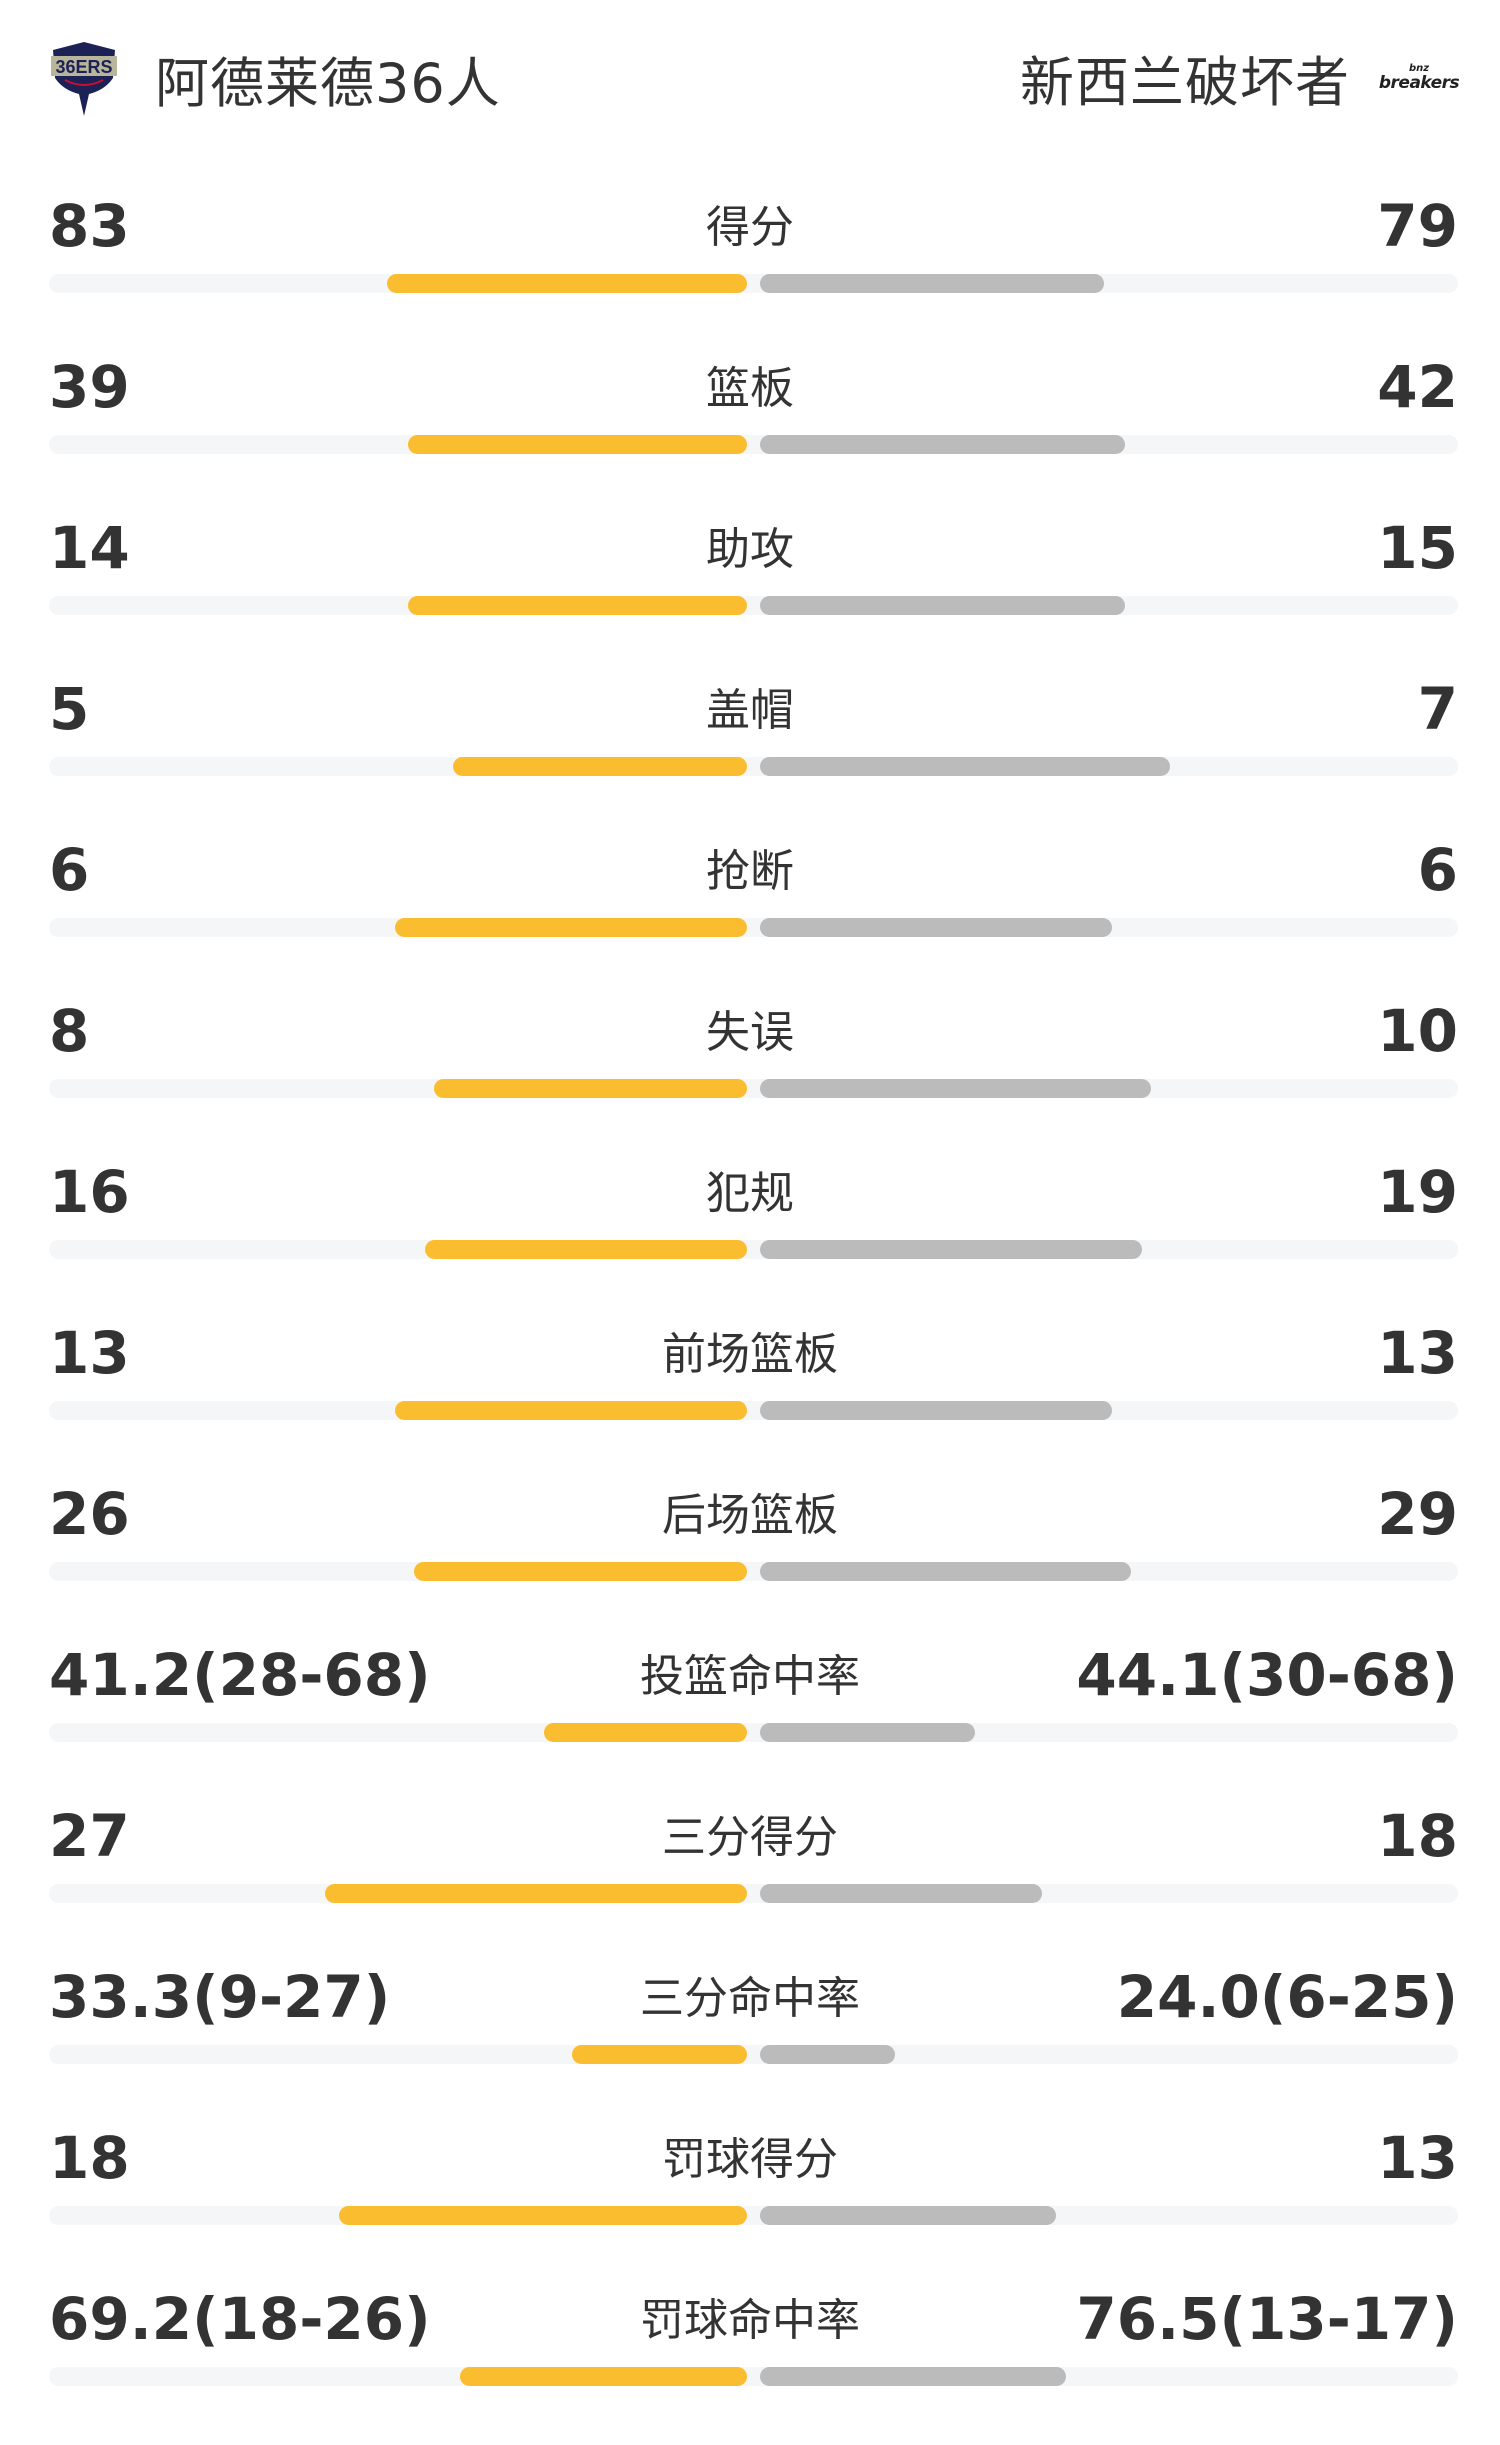 Image resolution: width=1500 pixels, height=2445 pixels. Describe the element at coordinates (328, 83) in the screenshot. I see `home-team-name: 阿德莱德36人` at that location.